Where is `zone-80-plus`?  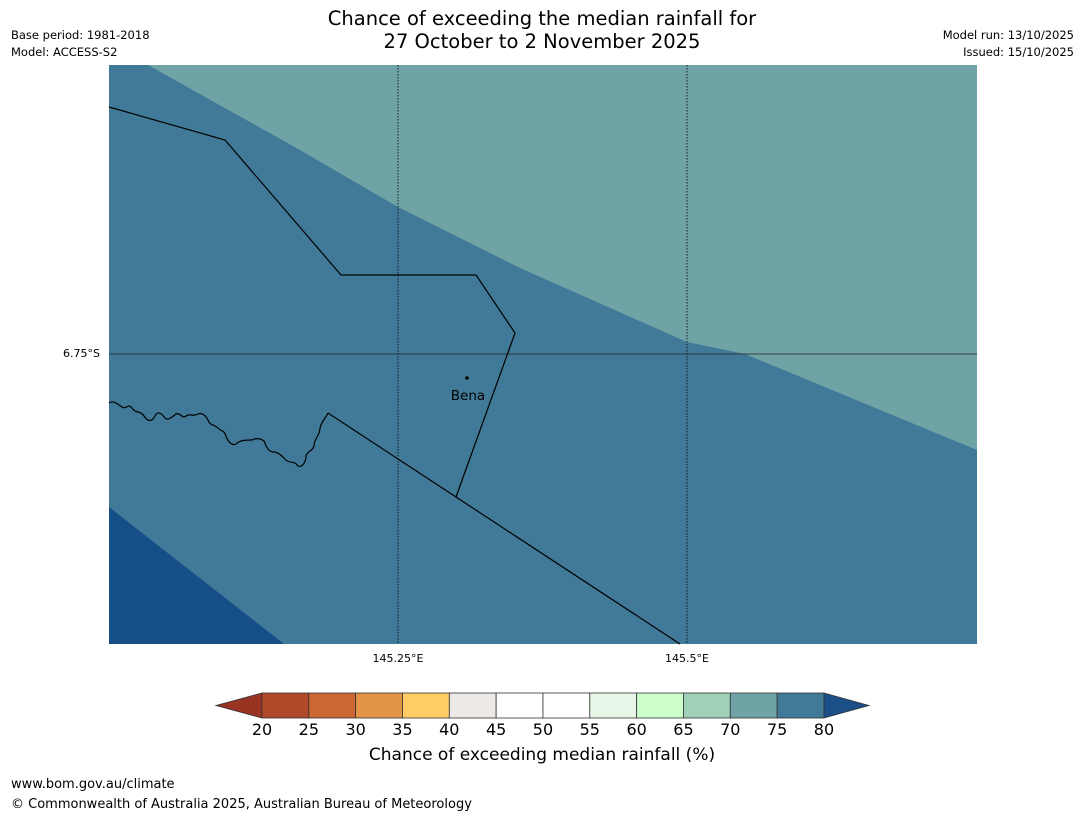 zone-80-plus is located at coordinates (196, 575).